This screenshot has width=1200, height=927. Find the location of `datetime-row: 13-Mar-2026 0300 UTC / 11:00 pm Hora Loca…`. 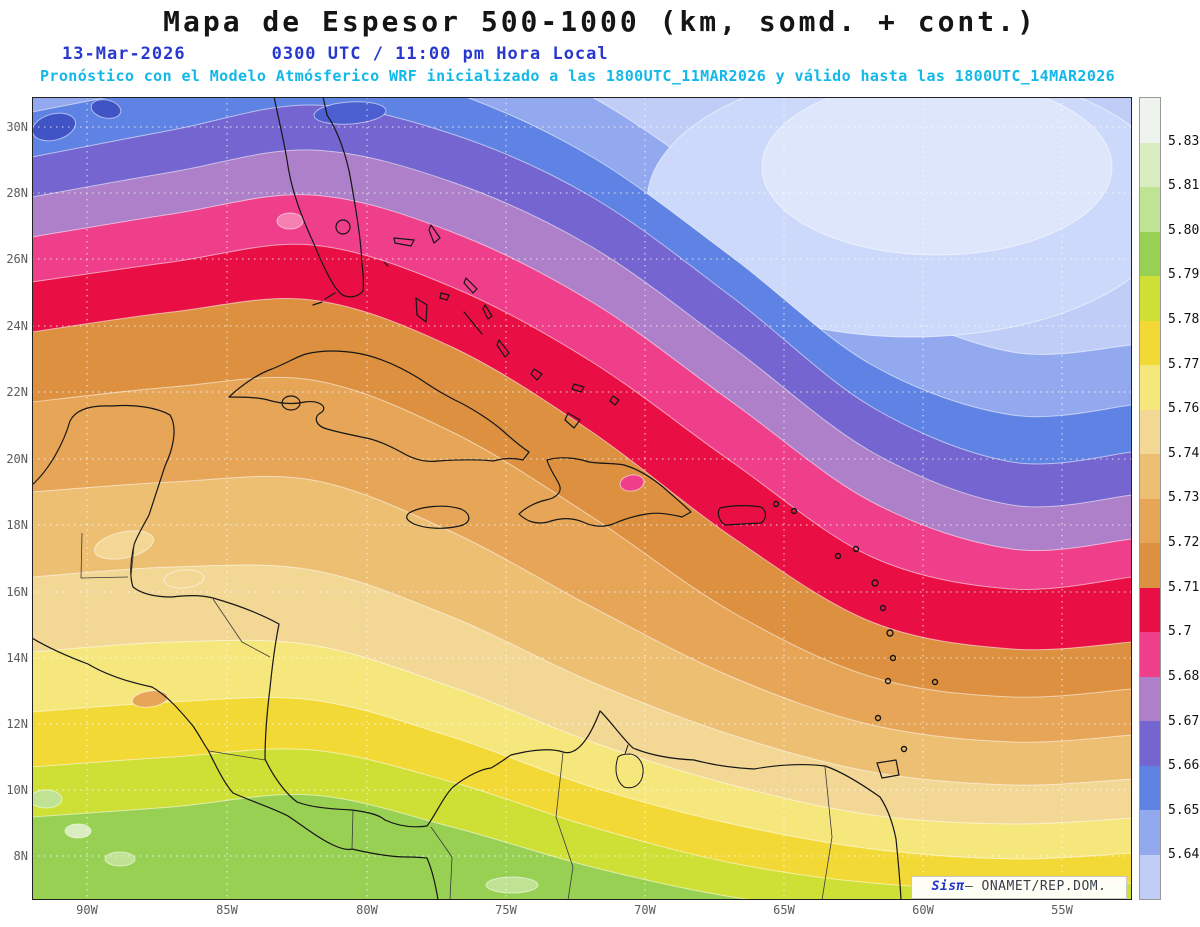

datetime-row: 13-Mar-2026 0300 UTC / 11:00 pm Hora Loca… is located at coordinates (335, 54).